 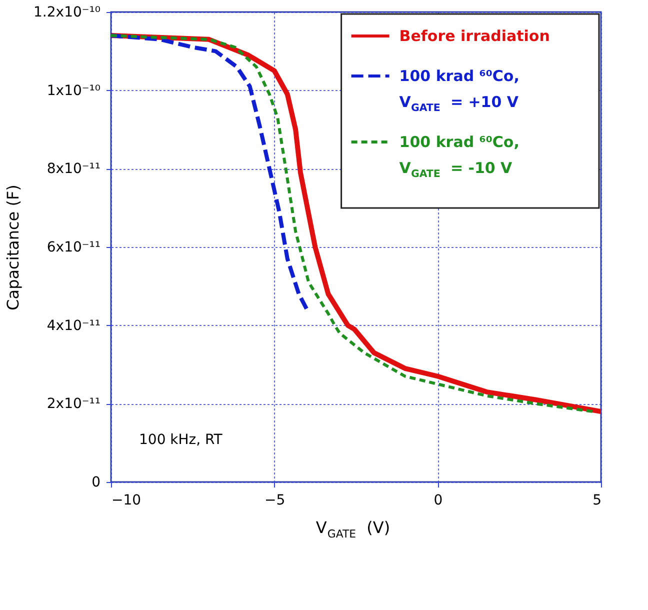 What do you see at coordinates (67, 12) in the screenshot?
I see `y-tick-label: 1.2x10⁻¹⁰` at bounding box center [67, 12].